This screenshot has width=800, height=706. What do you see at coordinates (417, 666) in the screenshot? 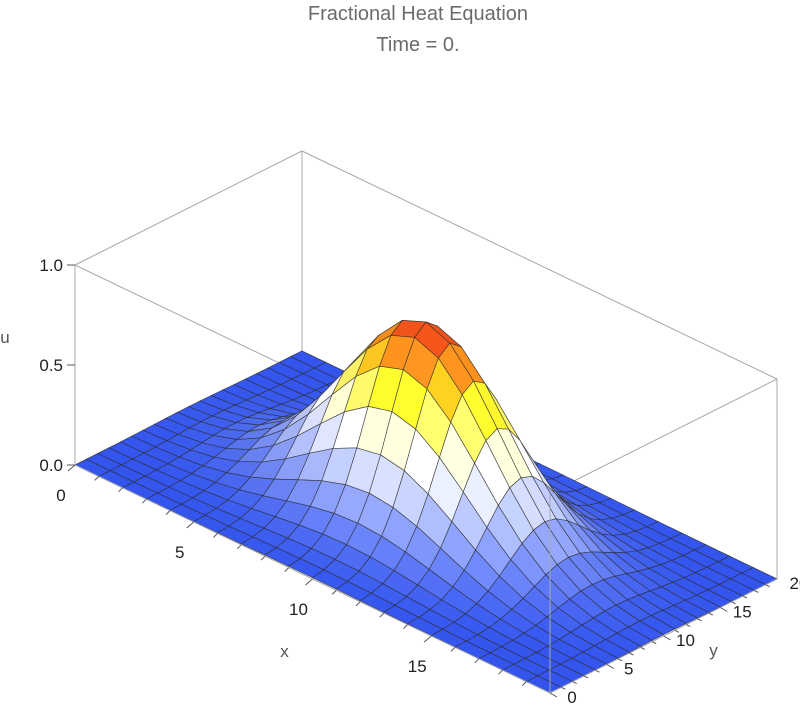
I see `x-tick-label: 15` at bounding box center [417, 666].